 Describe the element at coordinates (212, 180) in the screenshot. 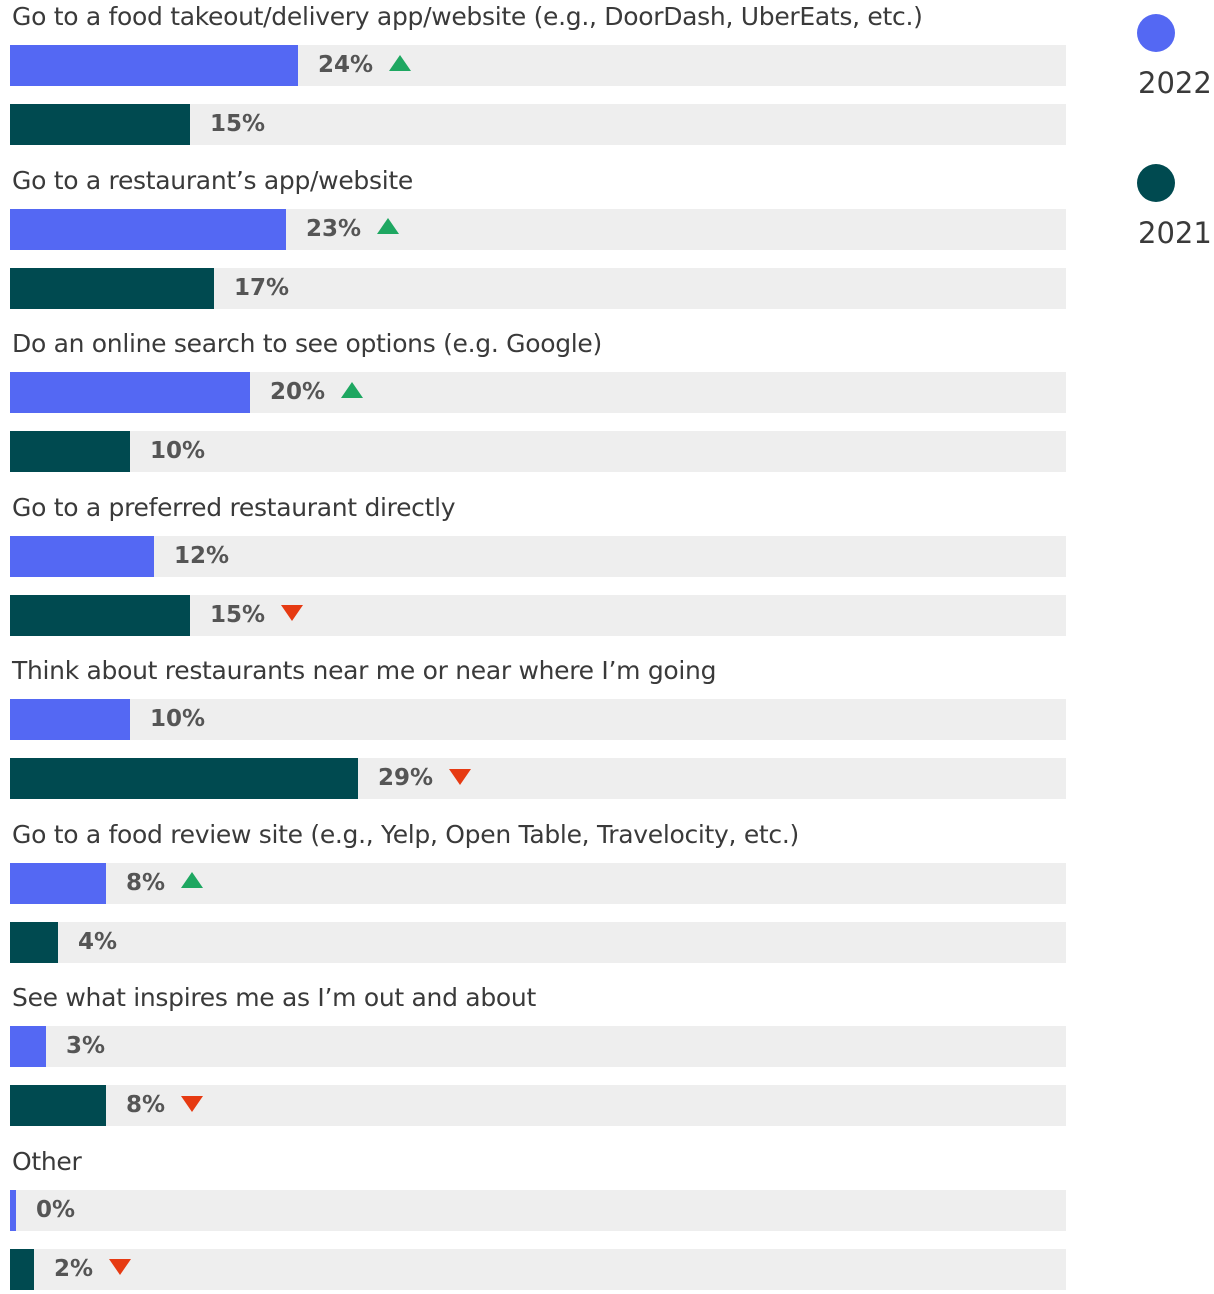

I see `category-label: Go to a restaurant’s app/website` at that location.